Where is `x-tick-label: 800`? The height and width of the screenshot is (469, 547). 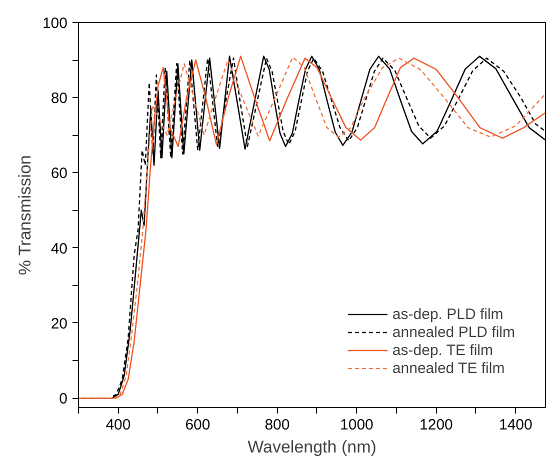 x-tick-label: 800 is located at coordinates (277, 425).